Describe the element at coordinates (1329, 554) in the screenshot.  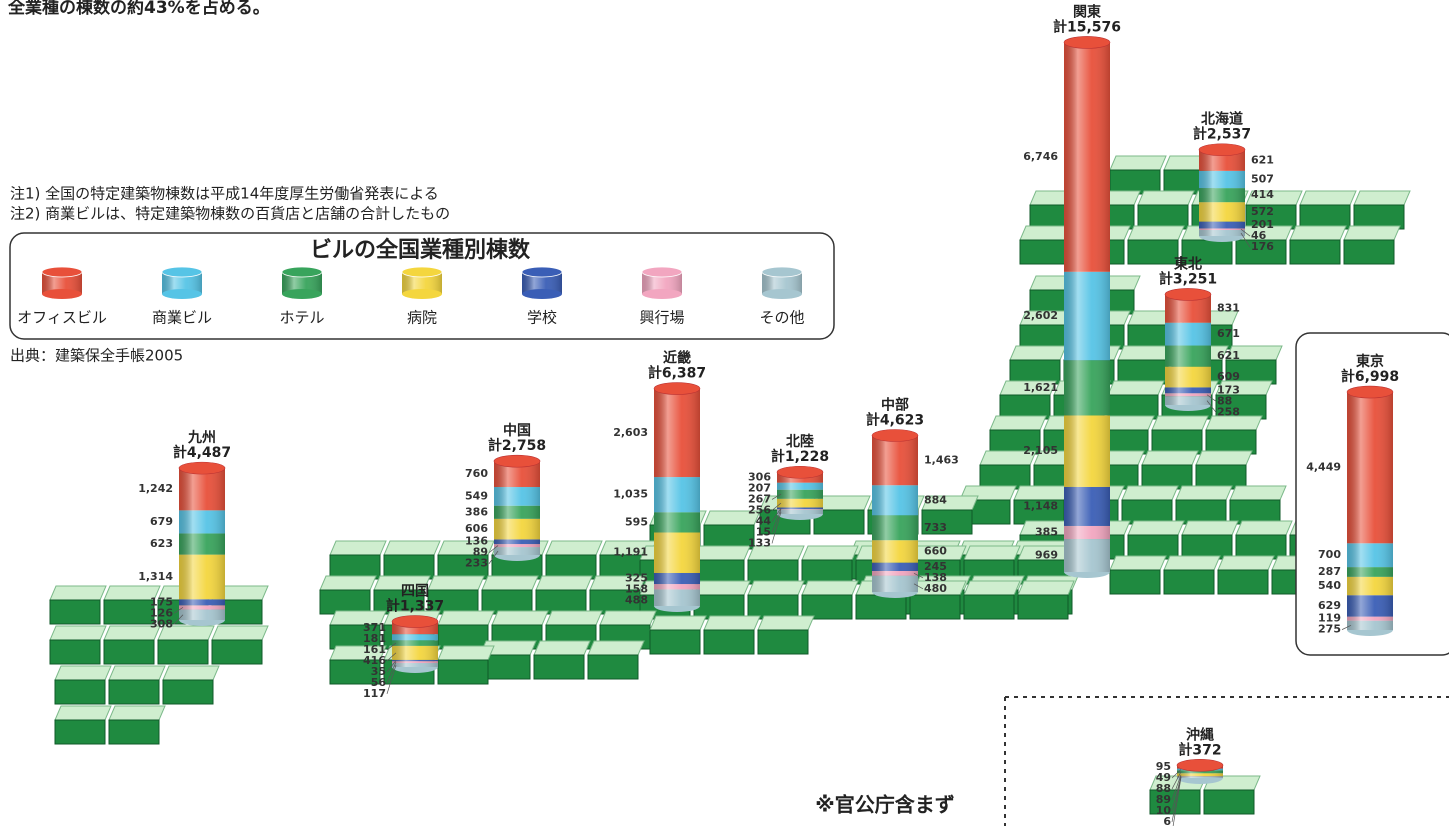
I see `value-label: 700` at that location.